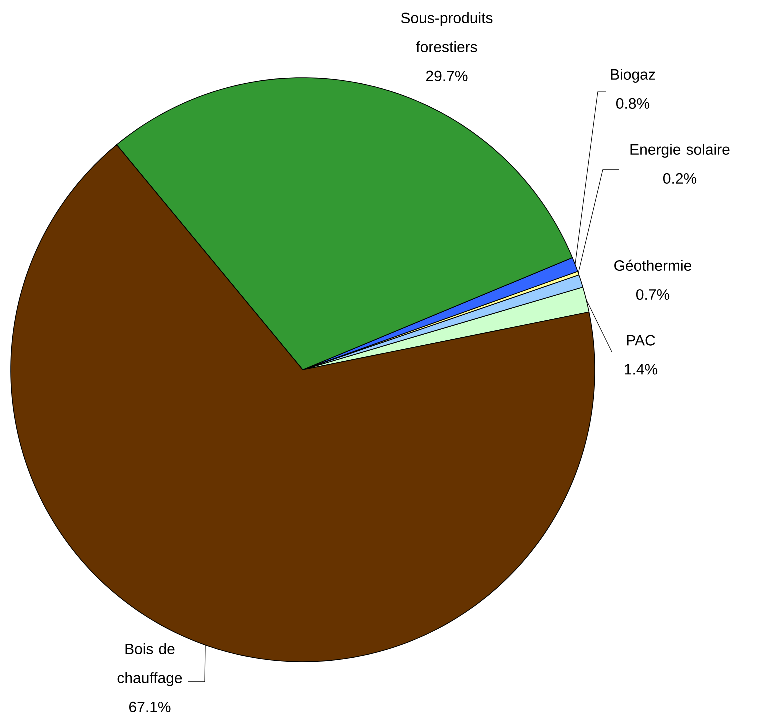 Image resolution: width=769 pixels, height=725 pixels. I want to click on slice-label: Sous-produits forestiers, so click(447, 32).